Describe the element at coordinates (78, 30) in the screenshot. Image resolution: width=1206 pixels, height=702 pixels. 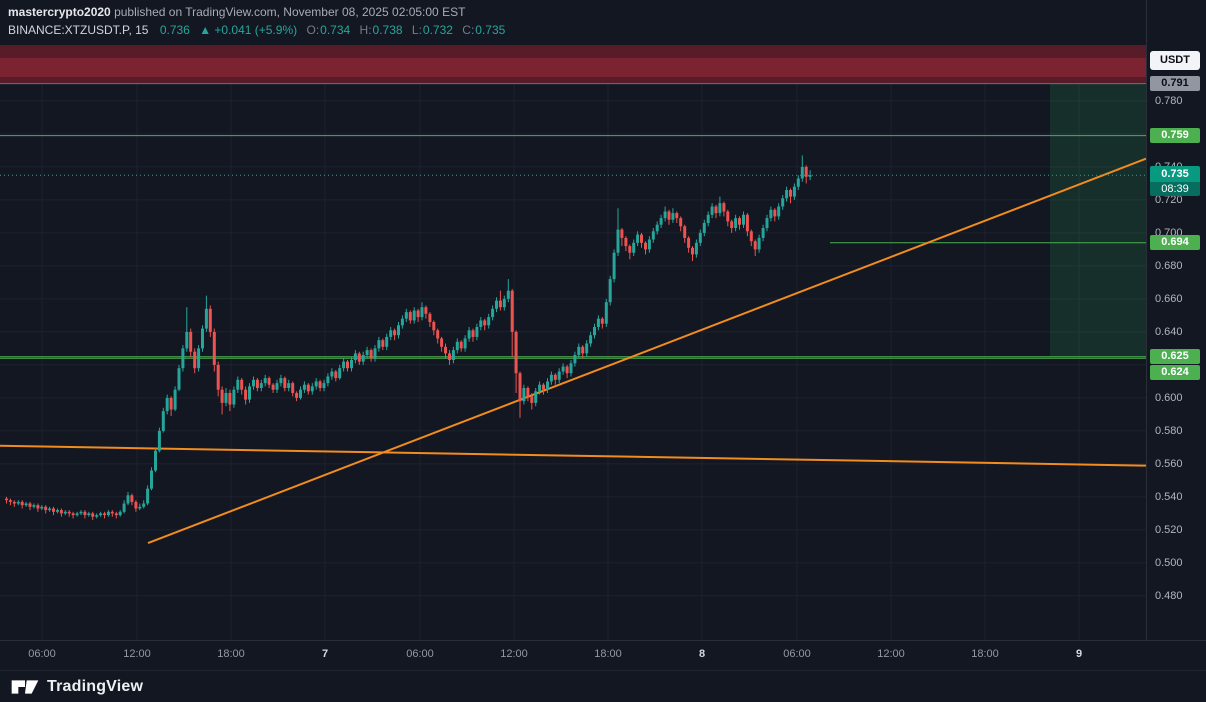
I see `symbol-name: BINANCE:XTZUSDT.P, 15` at that location.